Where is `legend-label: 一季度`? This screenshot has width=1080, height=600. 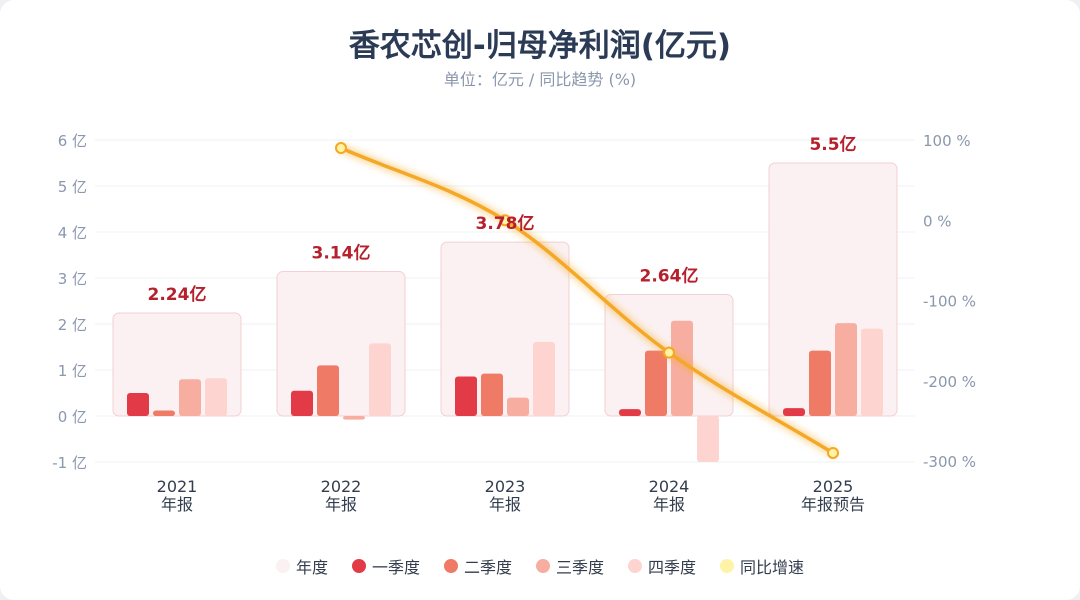 legend-label: 一季度 is located at coordinates (395, 567).